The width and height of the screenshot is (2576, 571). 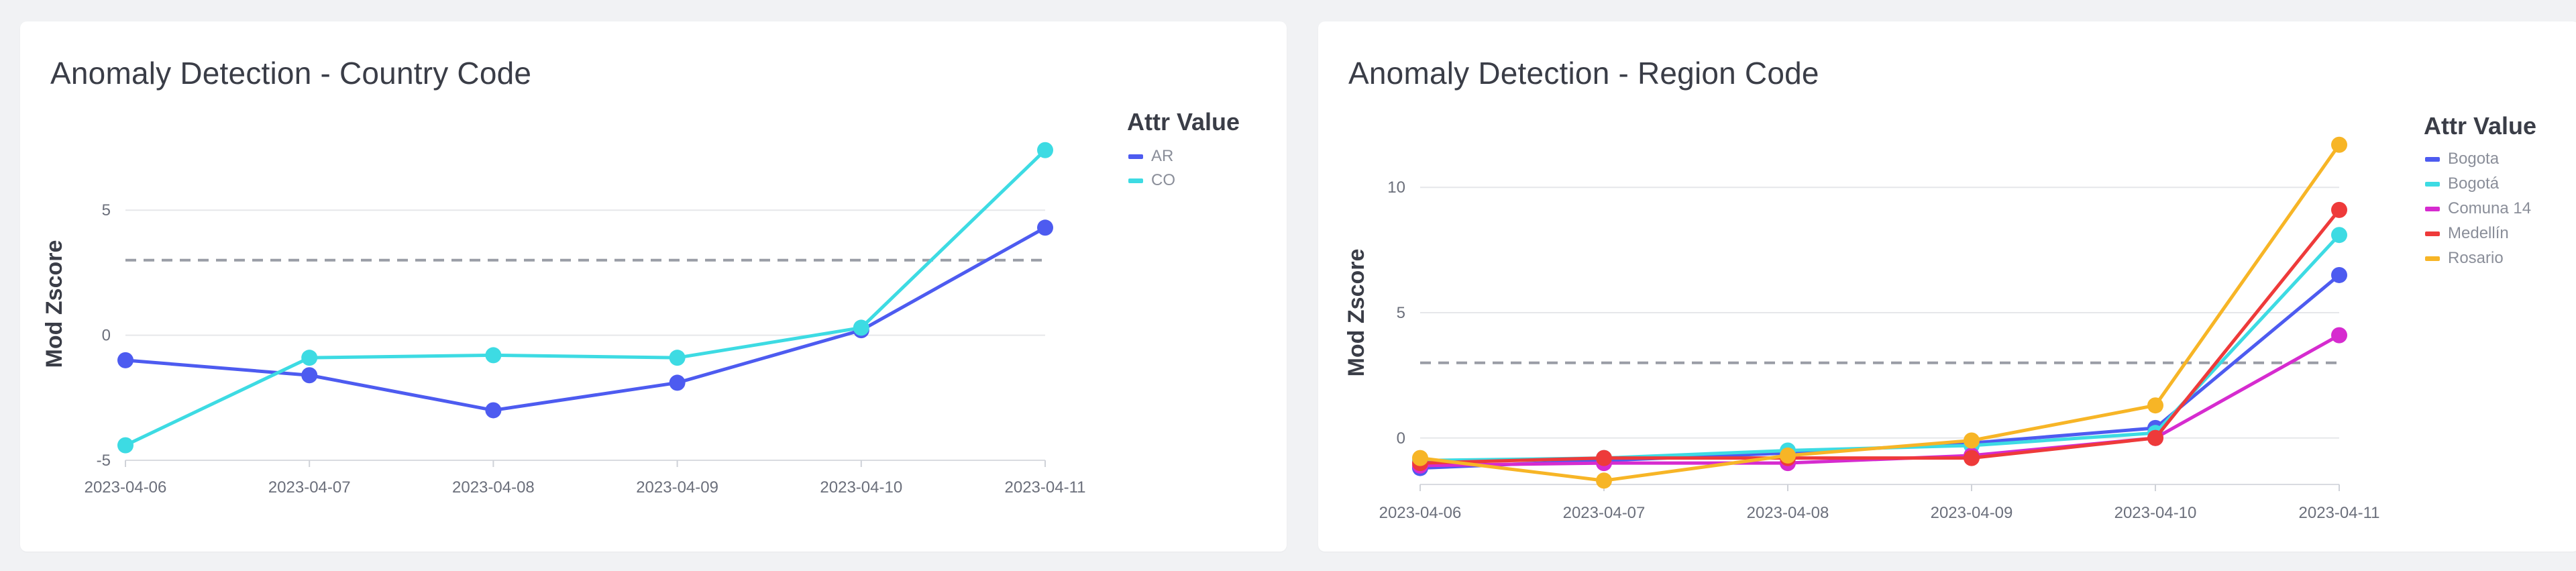 What do you see at coordinates (1583, 74) in the screenshot?
I see `chart-title: Anomaly Detection - Region Code` at bounding box center [1583, 74].